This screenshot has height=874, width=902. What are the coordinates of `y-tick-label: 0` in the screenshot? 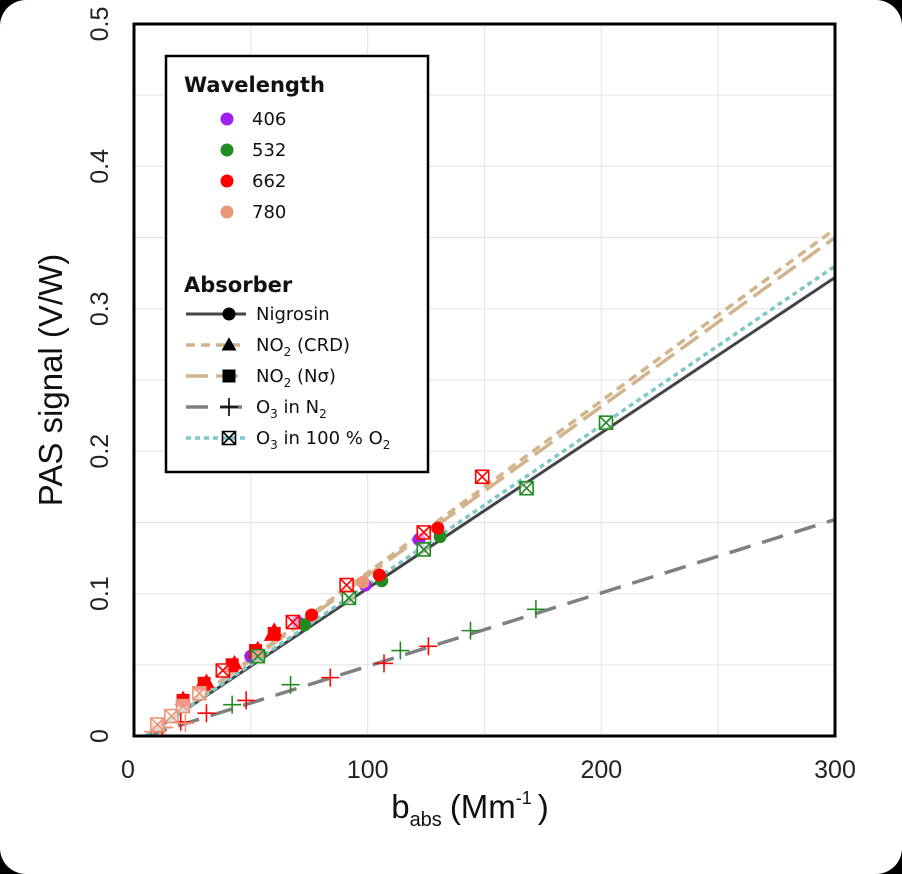 It's located at (100, 736).